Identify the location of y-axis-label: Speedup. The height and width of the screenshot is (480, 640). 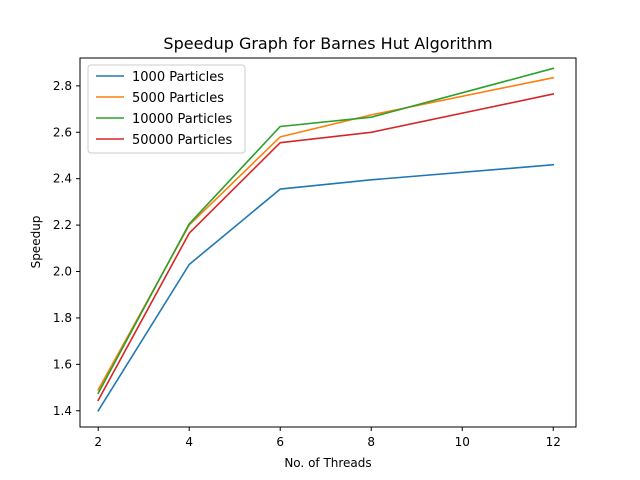
(36, 242).